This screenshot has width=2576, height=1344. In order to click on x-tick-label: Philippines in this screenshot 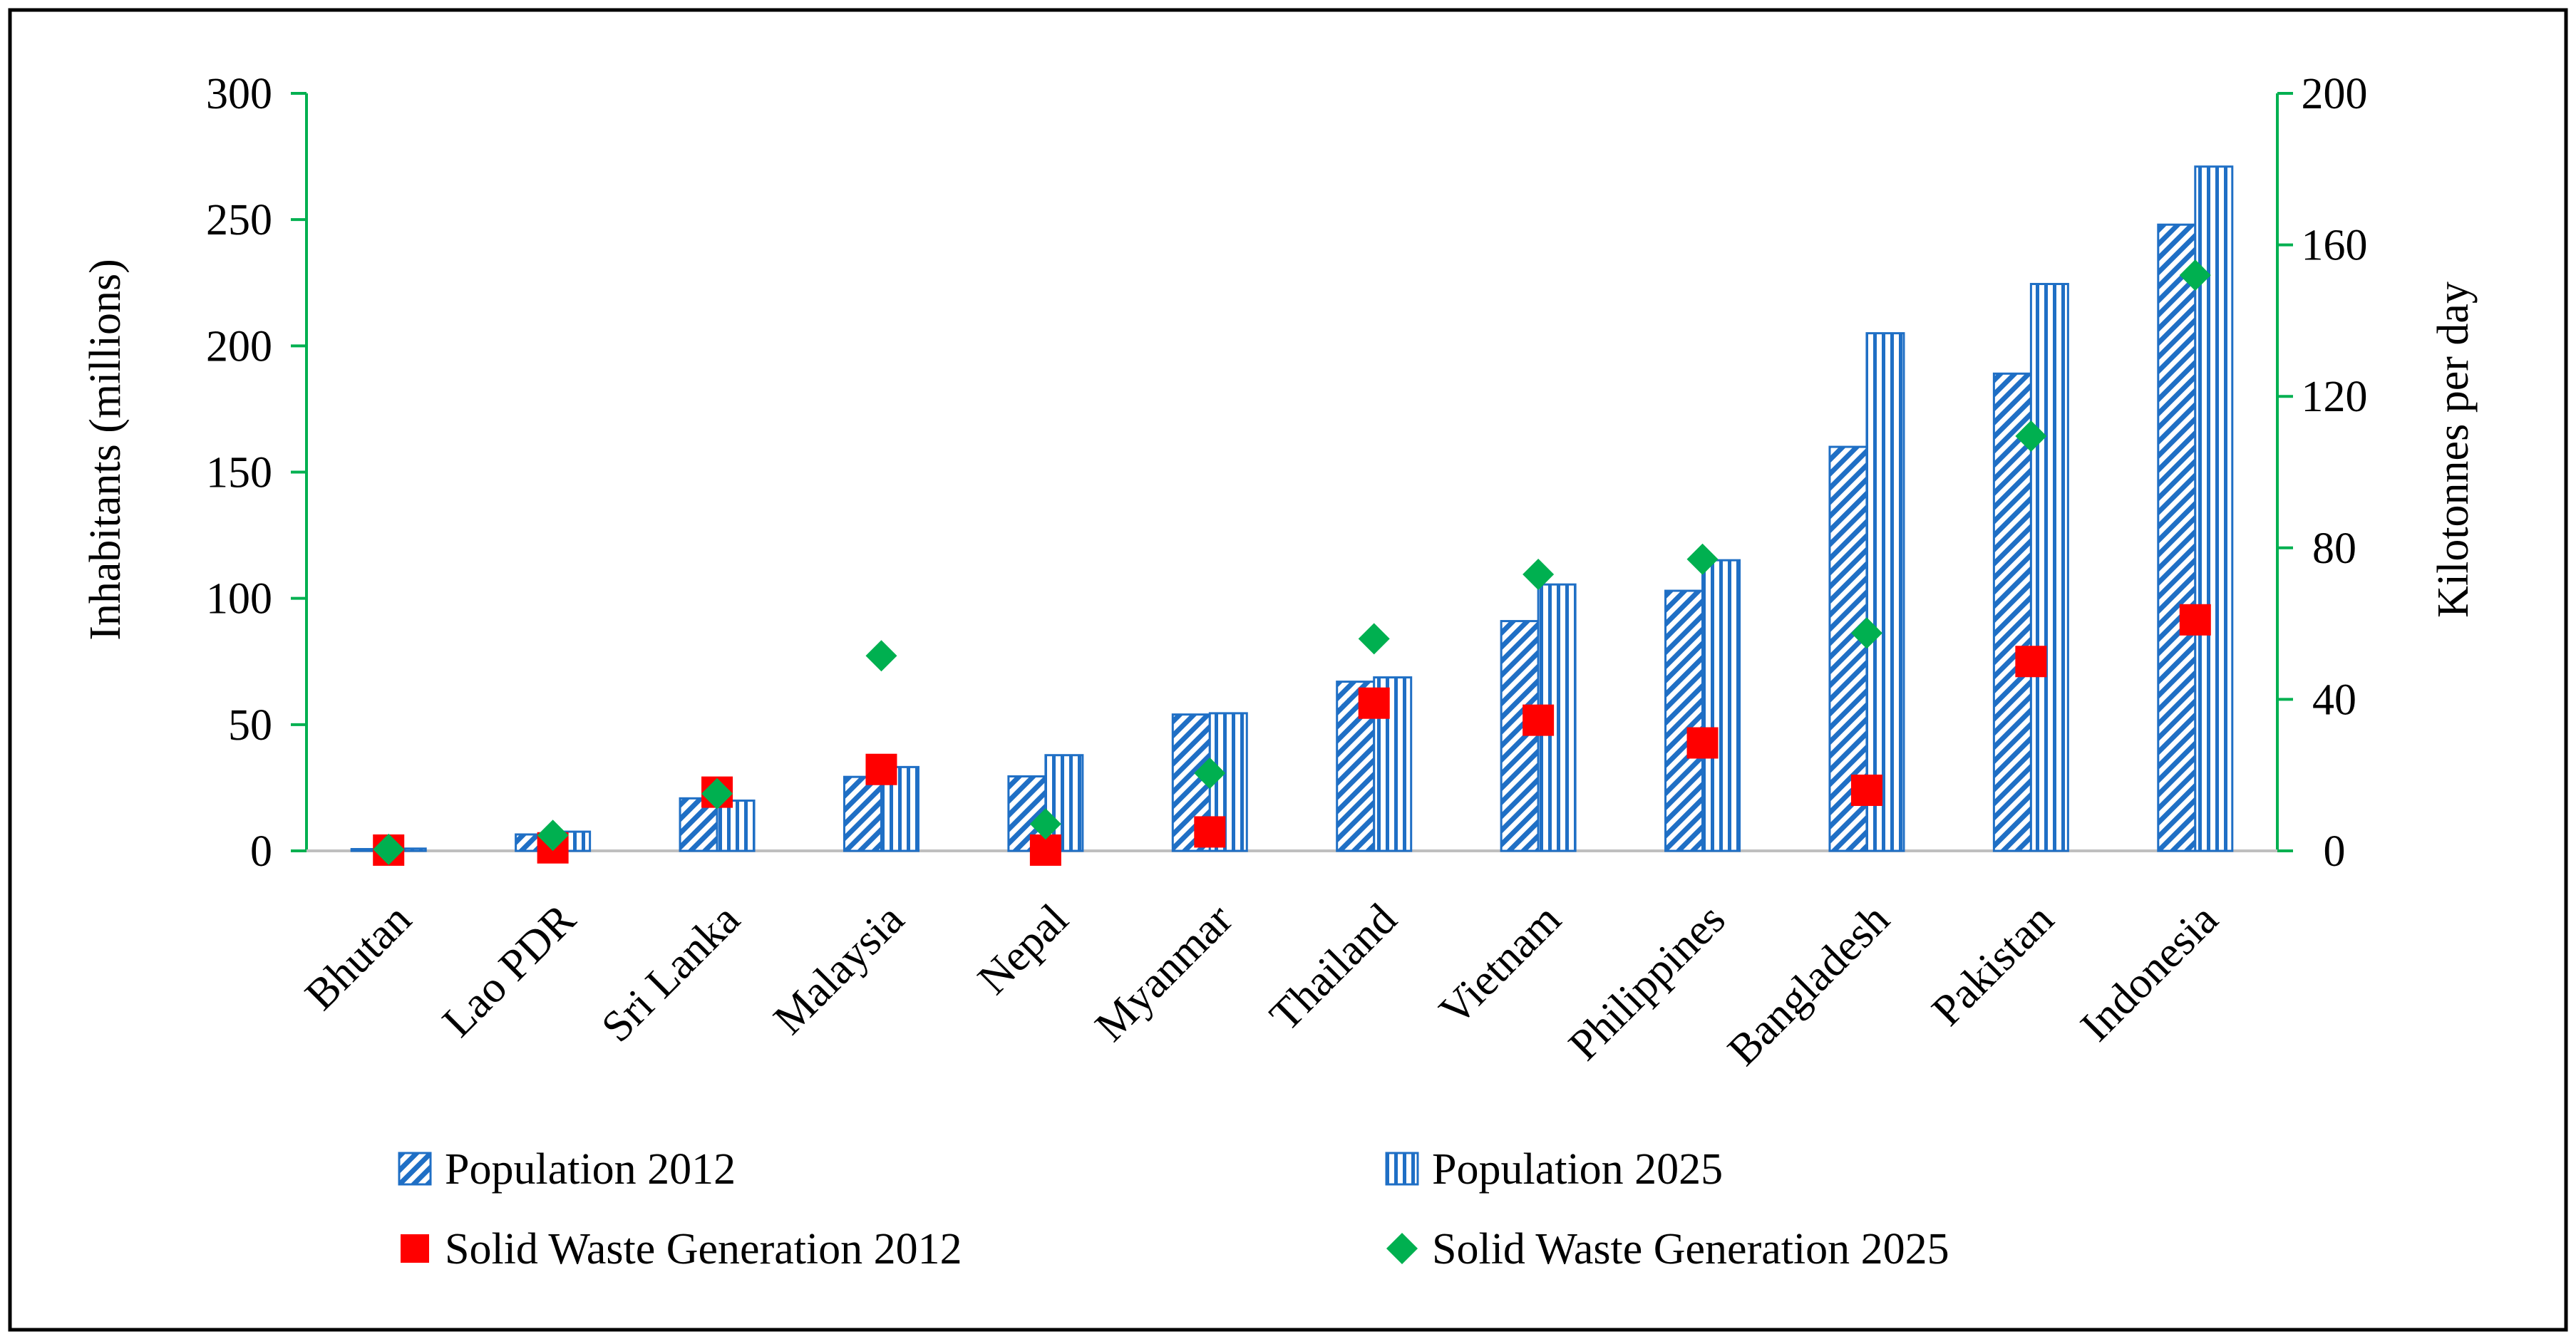, I will do `click(1647, 983)`.